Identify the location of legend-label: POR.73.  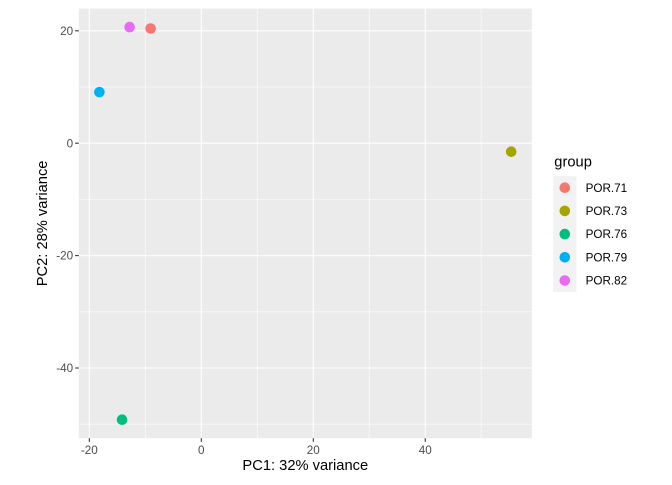
(607, 211).